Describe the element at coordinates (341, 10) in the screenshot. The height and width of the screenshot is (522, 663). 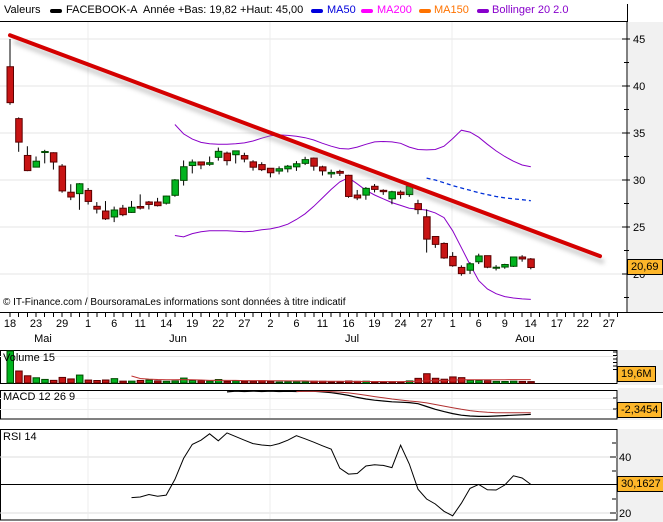
I see `legend-ma50: MA50` at that location.